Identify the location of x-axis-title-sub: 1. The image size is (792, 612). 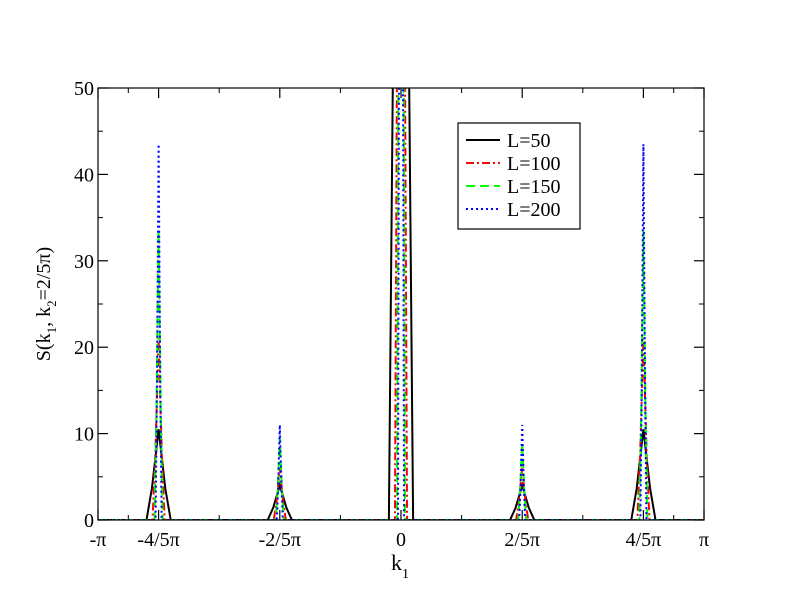
(405, 574).